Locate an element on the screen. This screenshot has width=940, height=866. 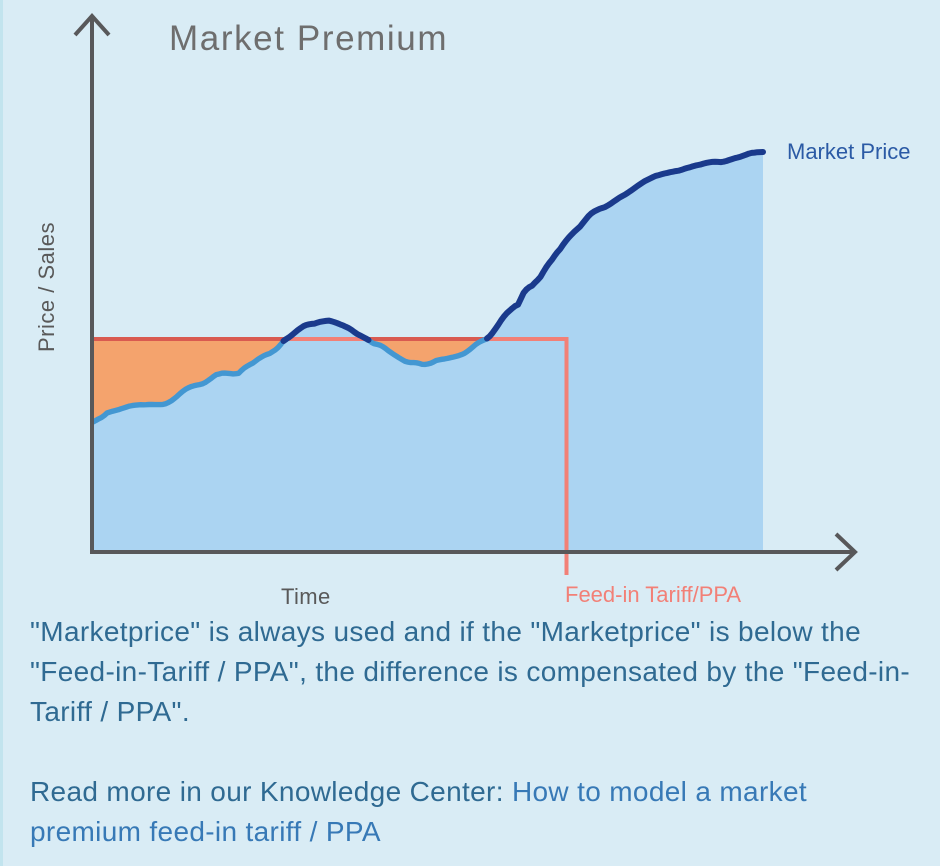
svg-text: Market Premium is located at coordinates (308, 38).